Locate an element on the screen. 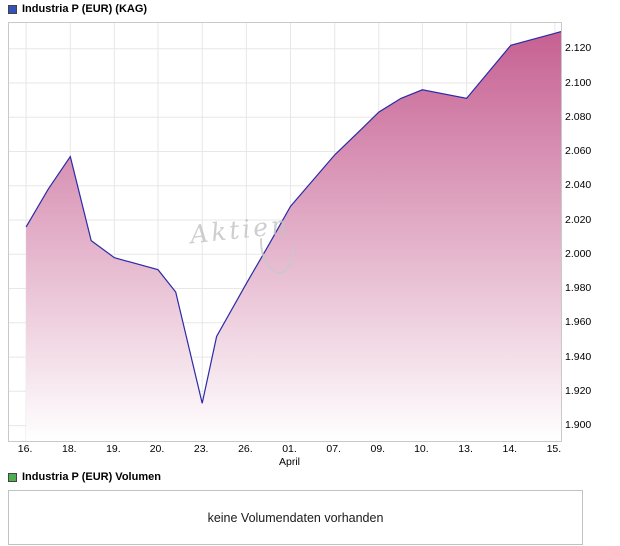  x-tick-label: 18. is located at coordinates (69, 449).